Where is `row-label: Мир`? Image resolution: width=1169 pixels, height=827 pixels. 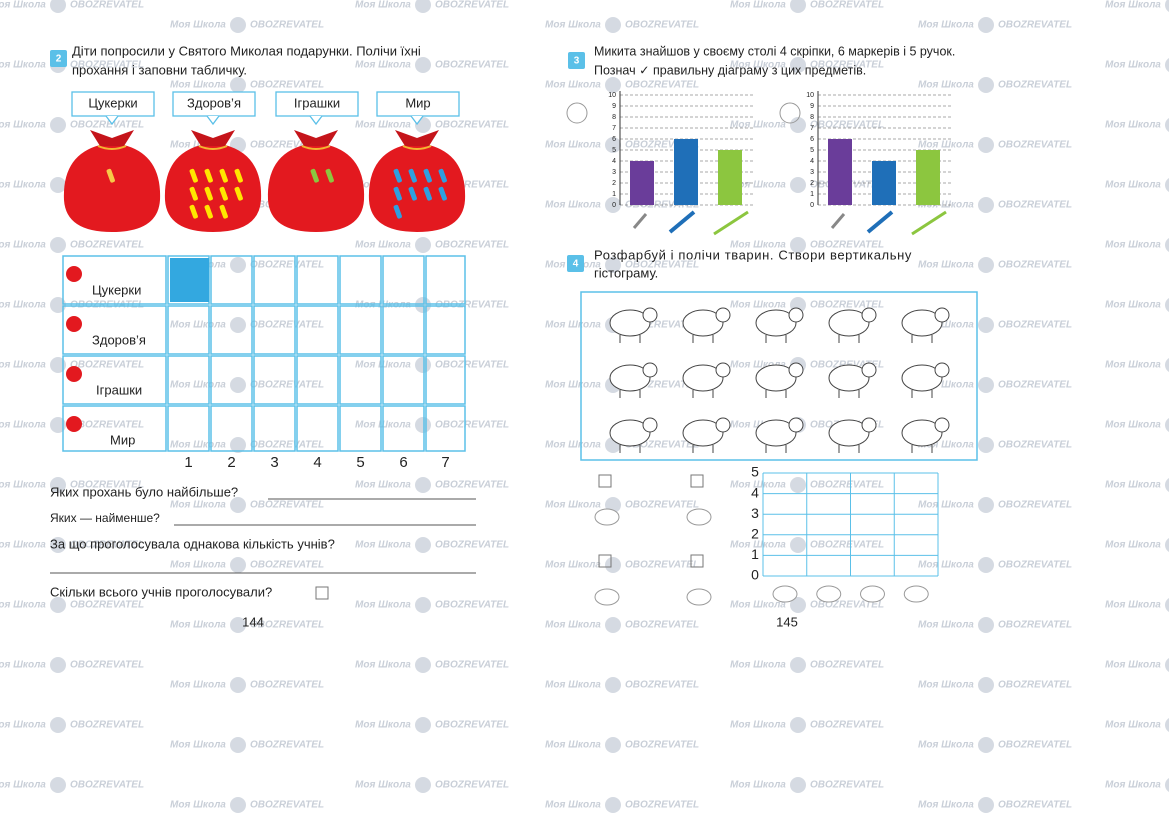 row-label: Мир is located at coordinates (122, 439).